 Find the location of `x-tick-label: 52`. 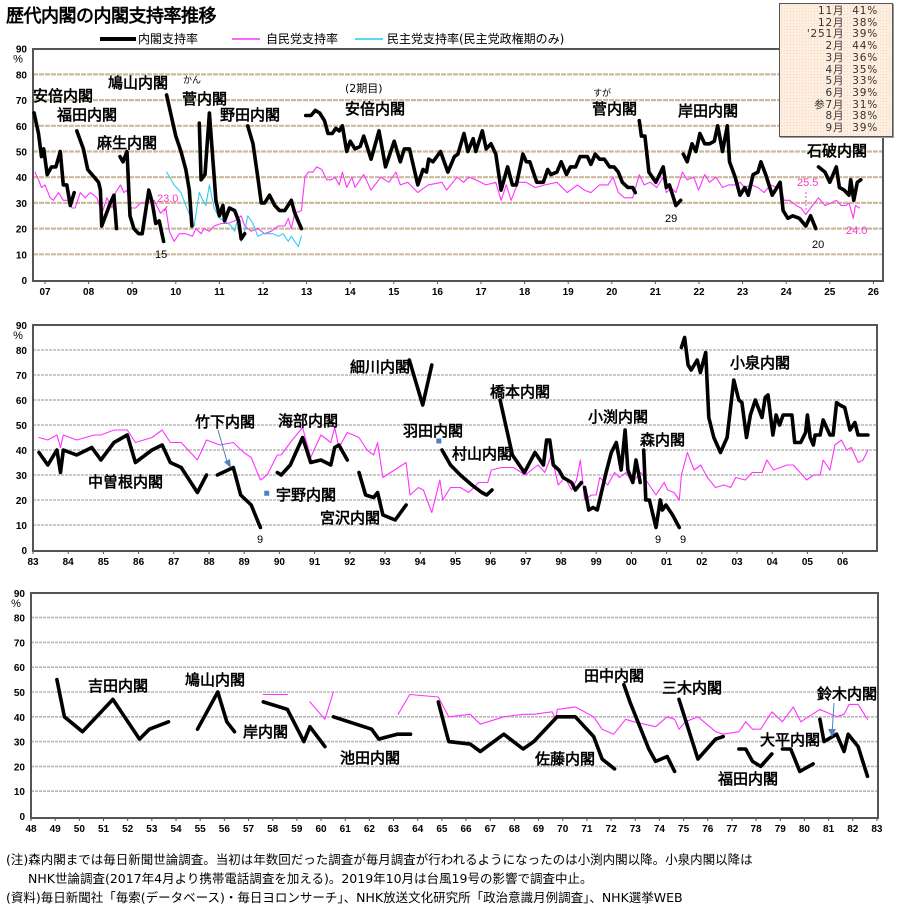

x-tick-label: 52 is located at coordinates (128, 829).